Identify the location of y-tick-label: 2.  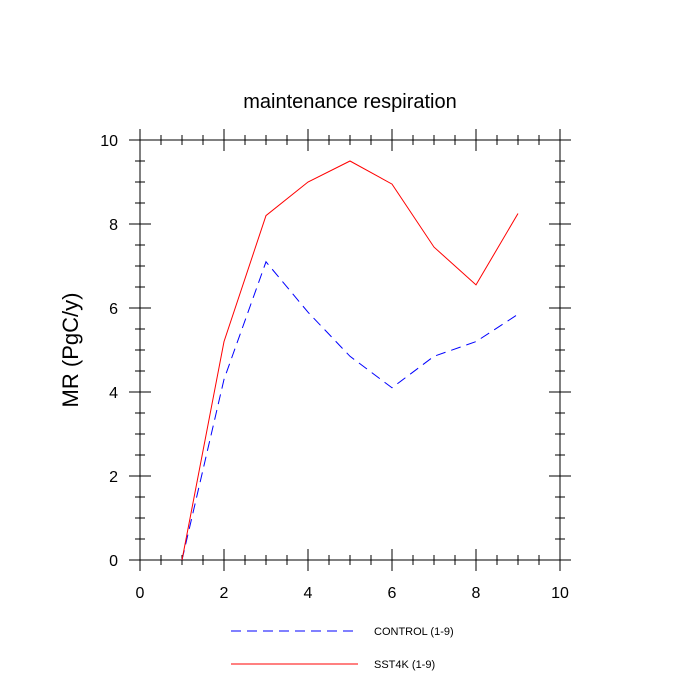
(113, 477).